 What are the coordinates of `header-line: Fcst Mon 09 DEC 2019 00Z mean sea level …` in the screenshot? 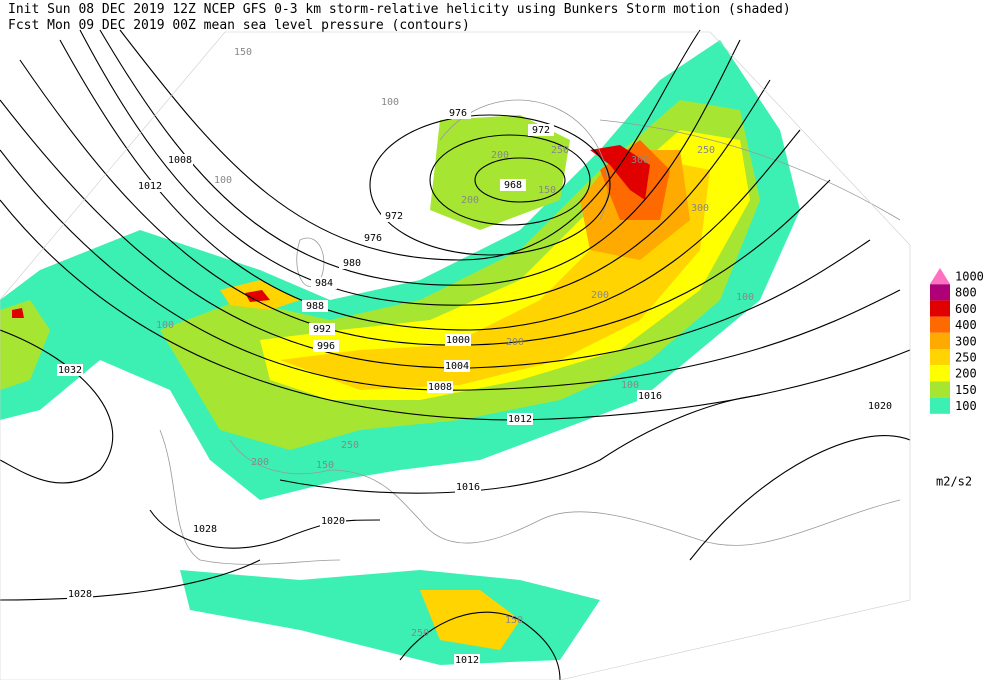 It's located at (239, 25).